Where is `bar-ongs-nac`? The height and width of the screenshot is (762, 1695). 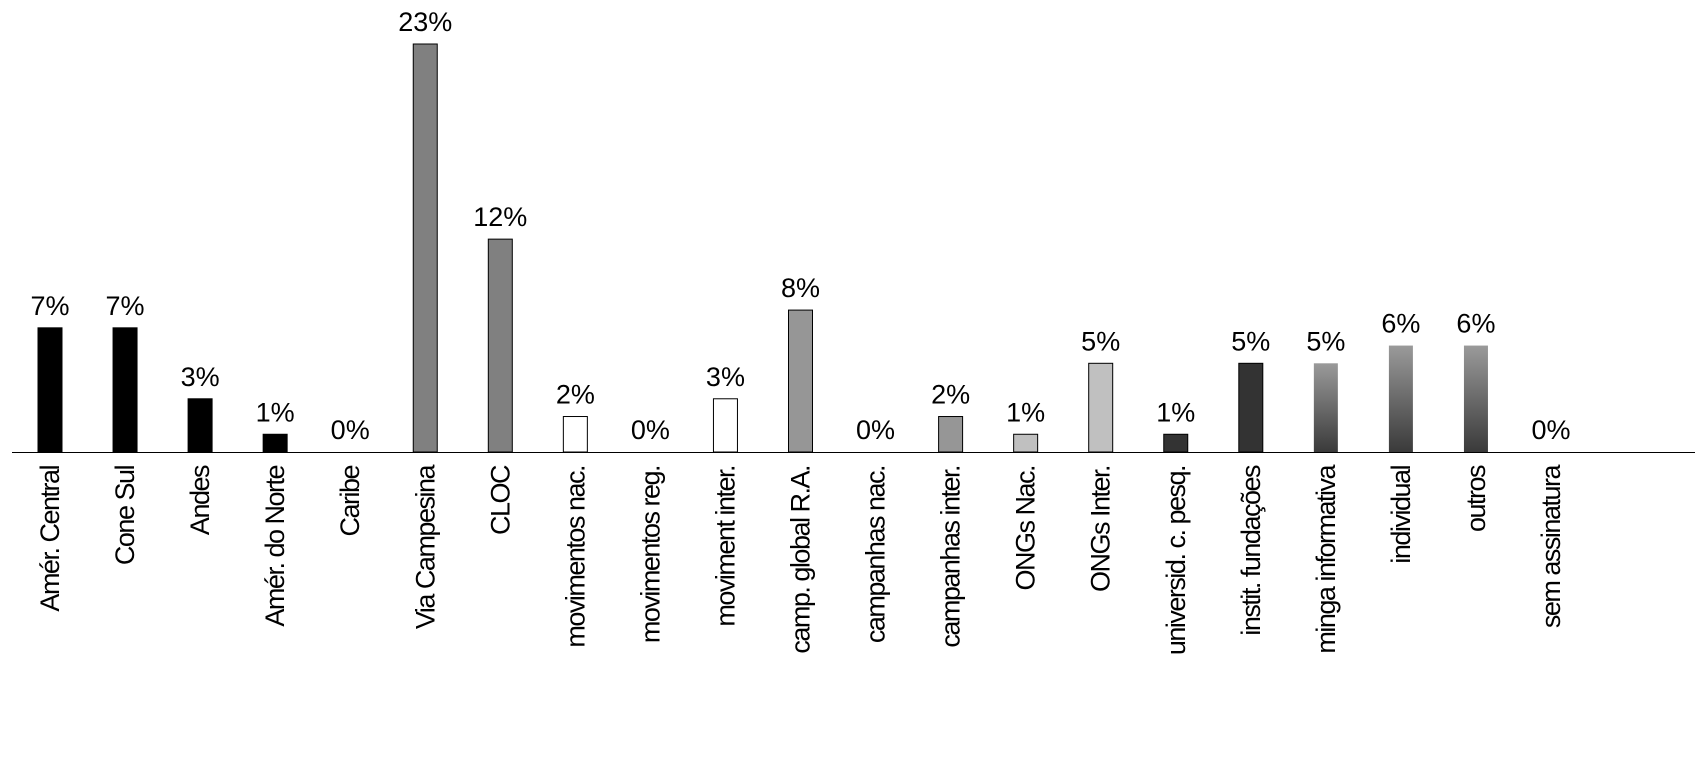
bar-ongs-nac is located at coordinates (1026, 443).